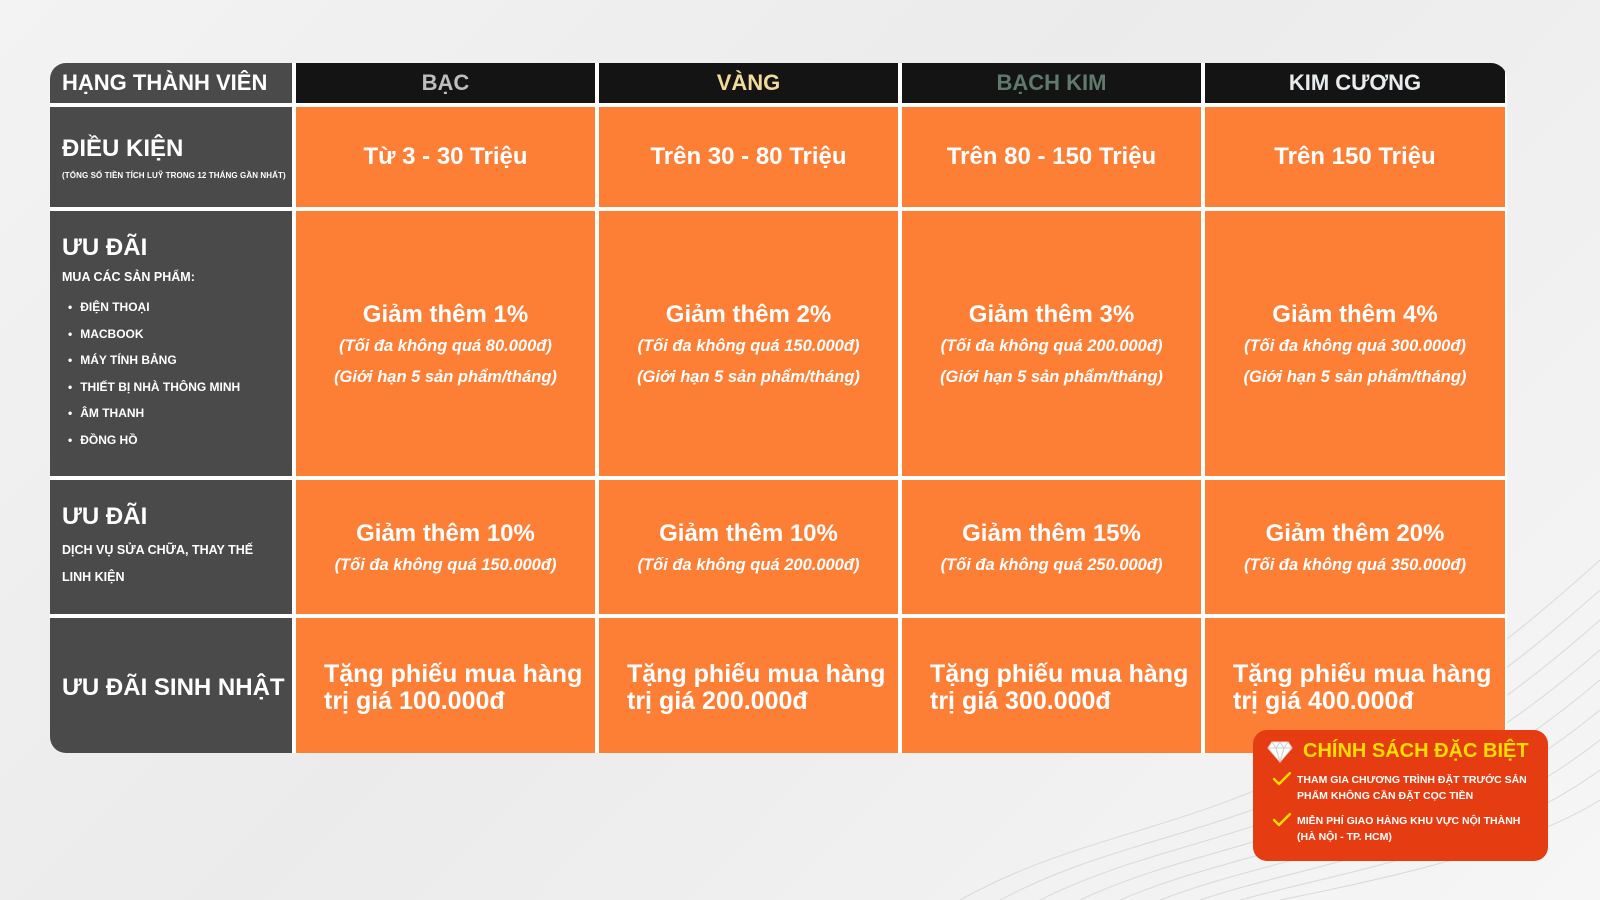 The width and height of the screenshot is (1600, 900). What do you see at coordinates (154, 413) in the screenshot?
I see `product-category-item: ÂM THANH` at bounding box center [154, 413].